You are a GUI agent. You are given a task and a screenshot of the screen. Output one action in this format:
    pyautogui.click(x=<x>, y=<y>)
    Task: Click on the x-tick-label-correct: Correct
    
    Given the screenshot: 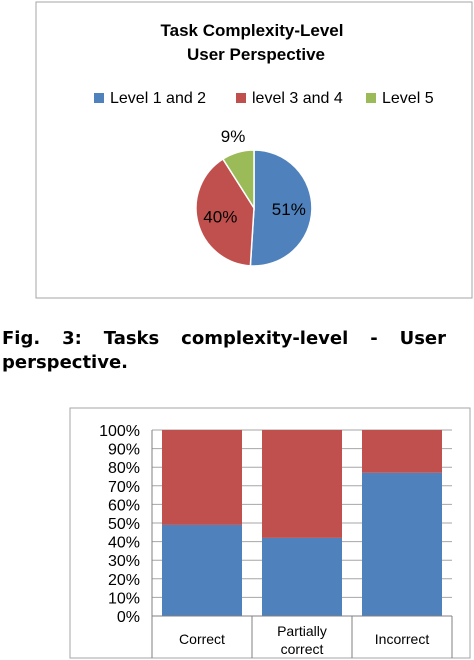 What is the action you would take?
    pyautogui.click(x=202, y=639)
    